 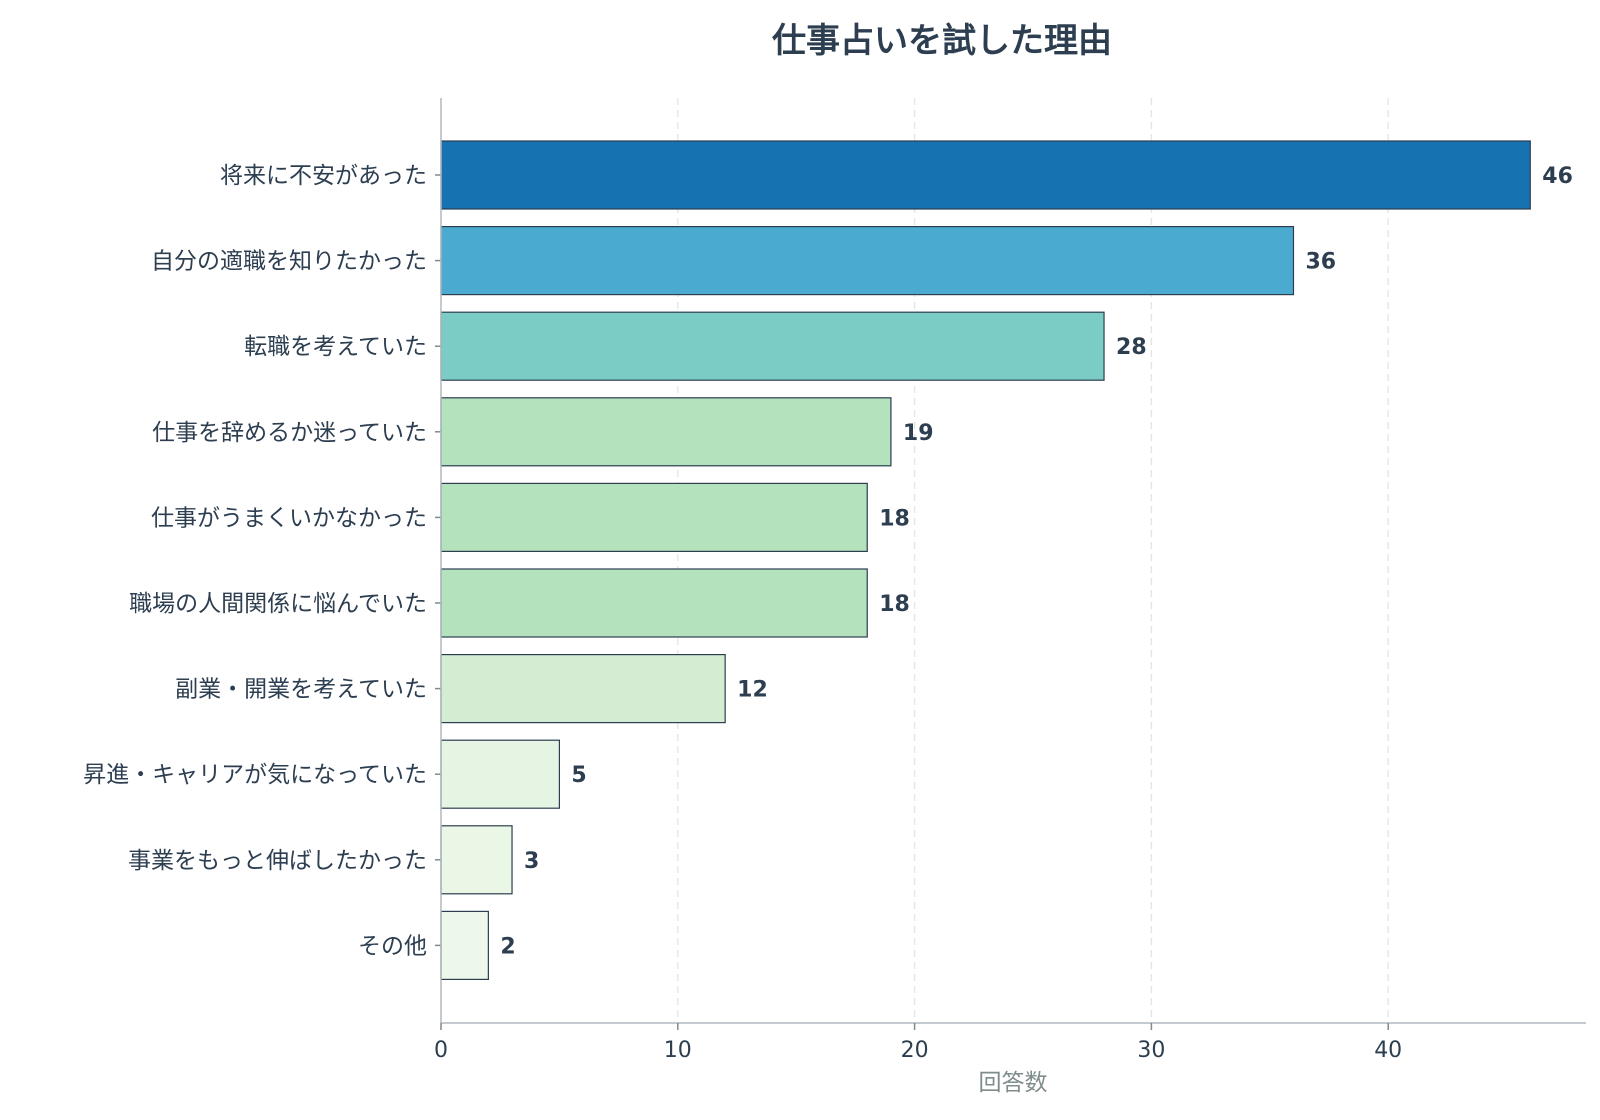 What do you see at coordinates (578, 775) in the screenshot?
I see `value-label-8: 5` at bounding box center [578, 775].